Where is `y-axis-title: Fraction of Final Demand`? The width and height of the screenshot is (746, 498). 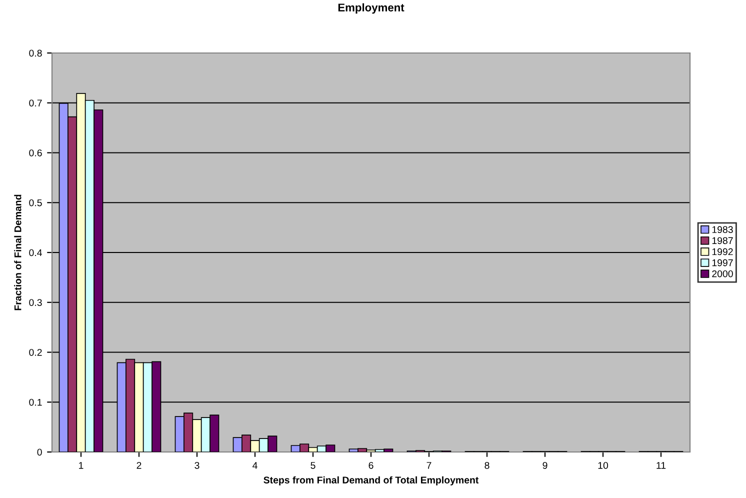 y-axis-title: Fraction of Final Demand is located at coordinates (18, 252).